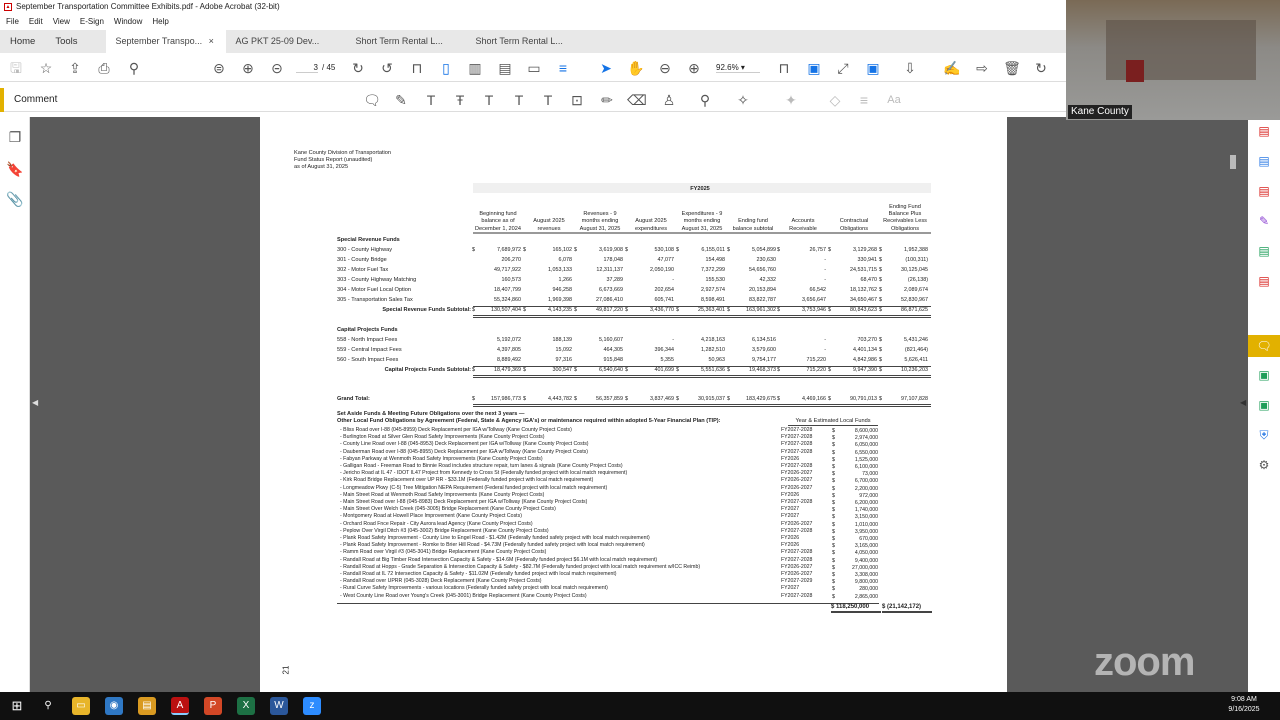 This screenshot has width=1280, height=720. Describe the element at coordinates (1264, 221) in the screenshot. I see `fill-sign-icon: ✎` at that location.